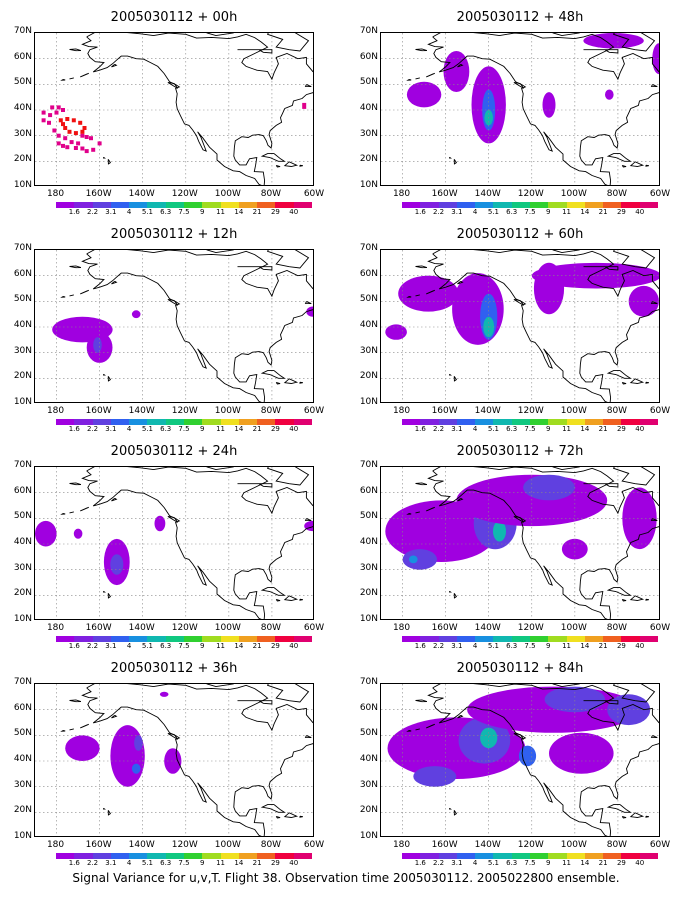 This screenshot has width=692, height=900. Describe the element at coordinates (257, 212) in the screenshot. I see `colorbar-label: 21` at that location.